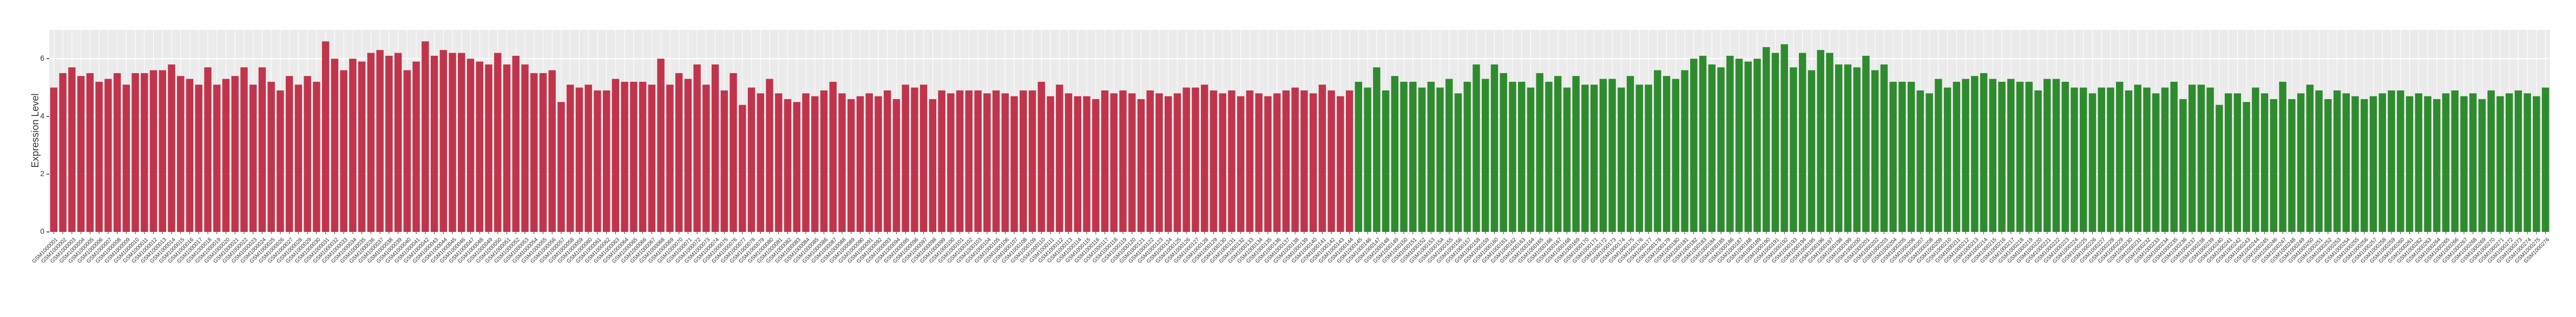 This screenshot has width=2576, height=317. I want to click on y-axis-title: Expression Level, so click(35, 130).